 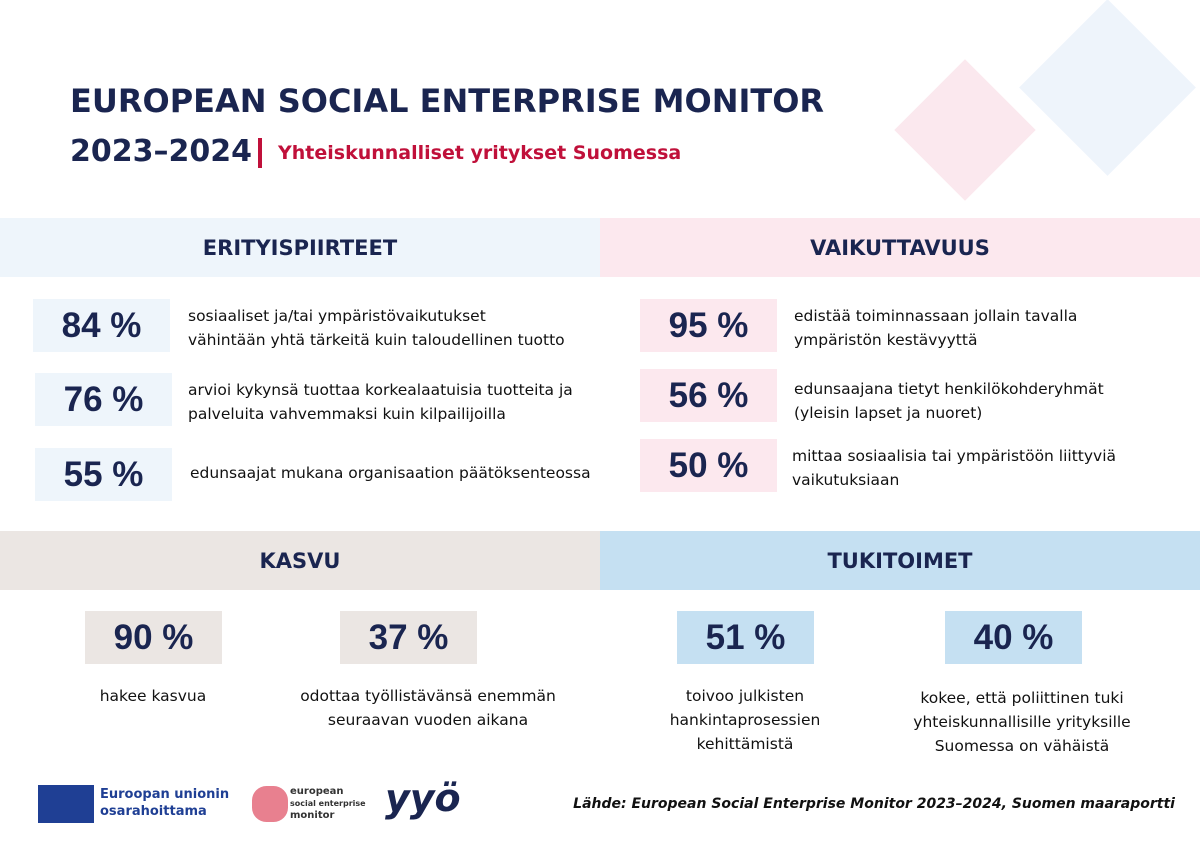 I want to click on esem-line: social enterprise, so click(x=328, y=803).